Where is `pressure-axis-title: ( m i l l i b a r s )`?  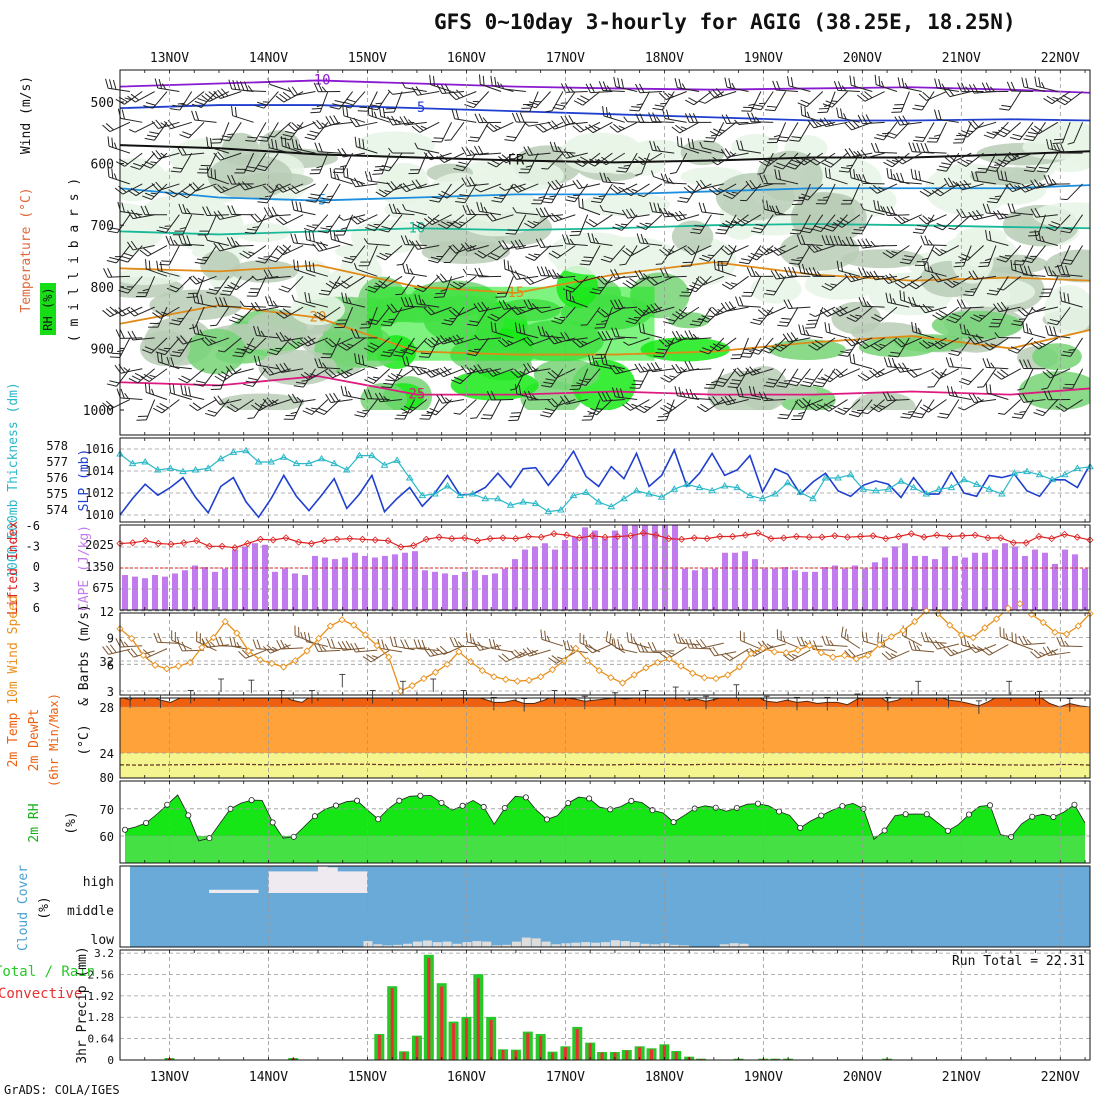 pressure-axis-title: ( m i l l i b a r s ) is located at coordinates (74, 260).